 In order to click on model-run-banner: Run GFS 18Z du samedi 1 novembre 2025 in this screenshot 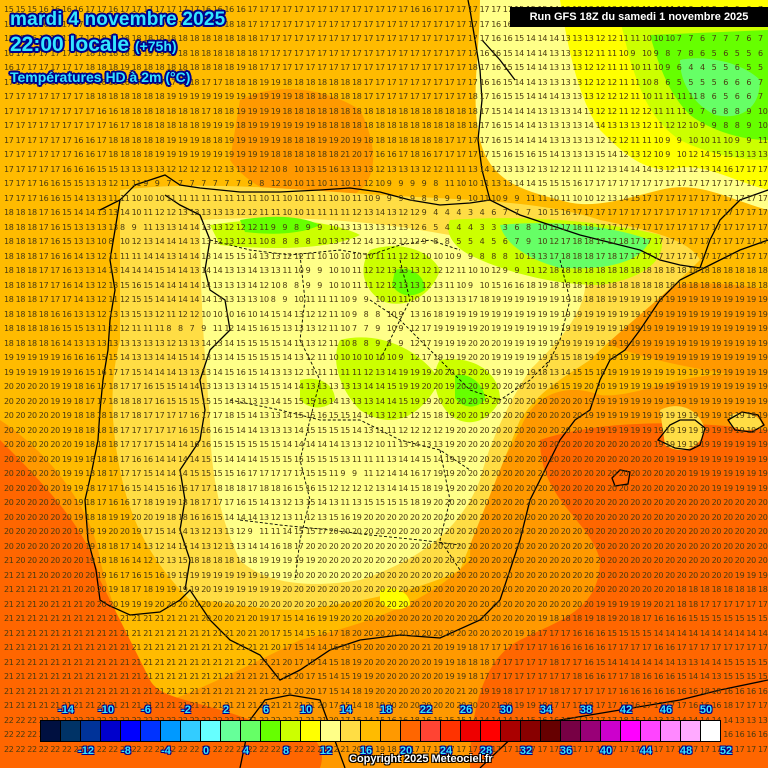, I will do `click(639, 17)`.